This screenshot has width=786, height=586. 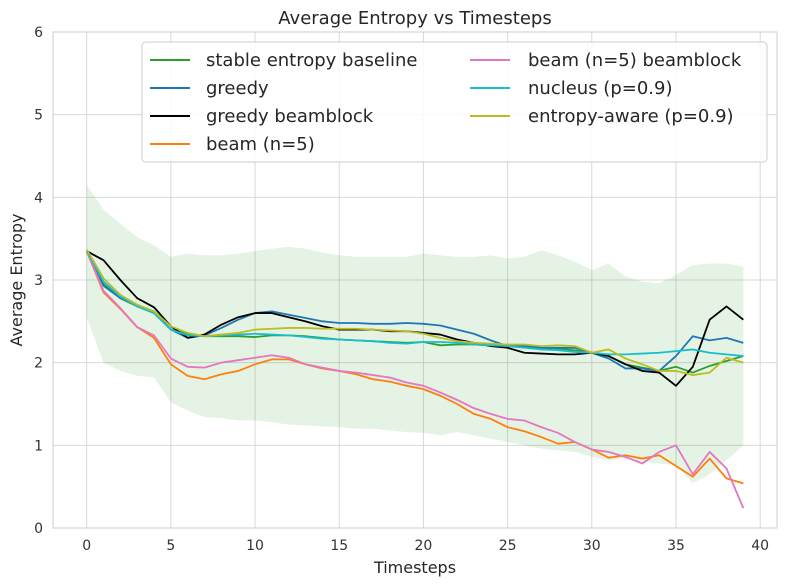 I want to click on x-tick-label: 5, so click(x=170, y=546).